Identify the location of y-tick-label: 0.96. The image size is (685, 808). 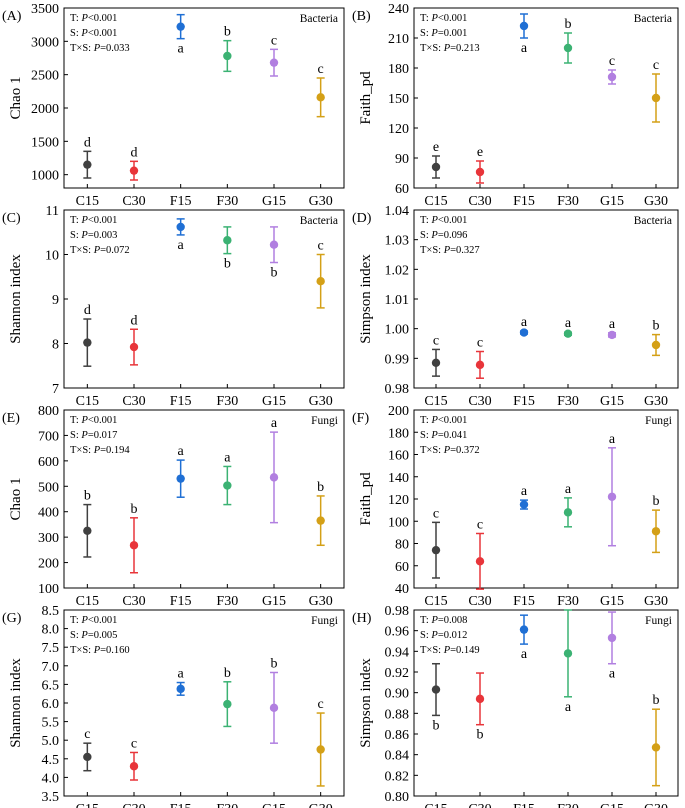
(397, 632).